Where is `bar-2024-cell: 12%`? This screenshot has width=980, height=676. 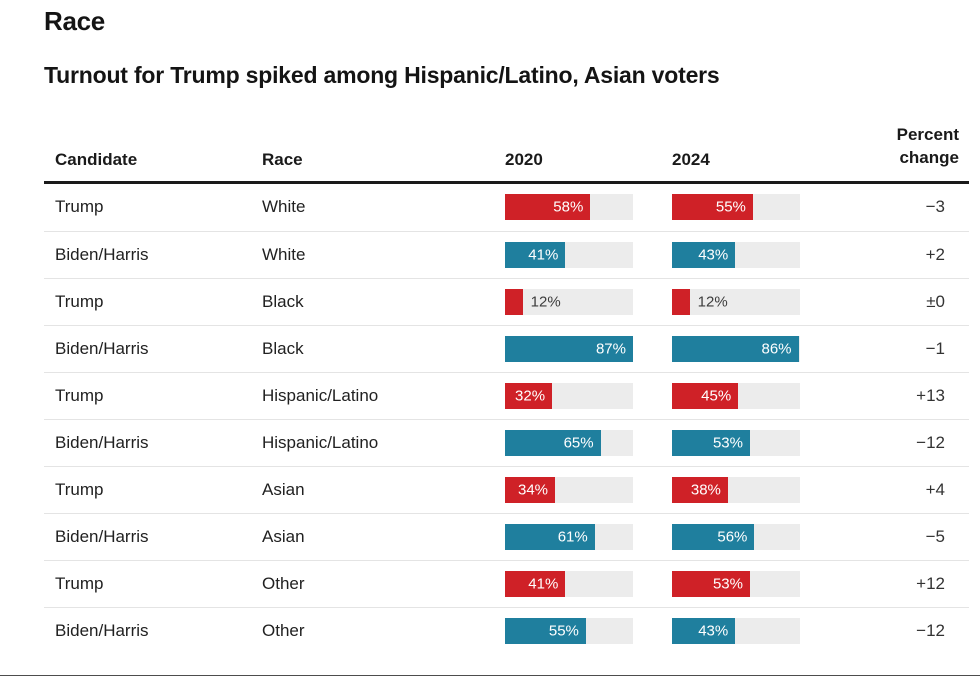 bar-2024-cell: 12% is located at coordinates (755, 301).